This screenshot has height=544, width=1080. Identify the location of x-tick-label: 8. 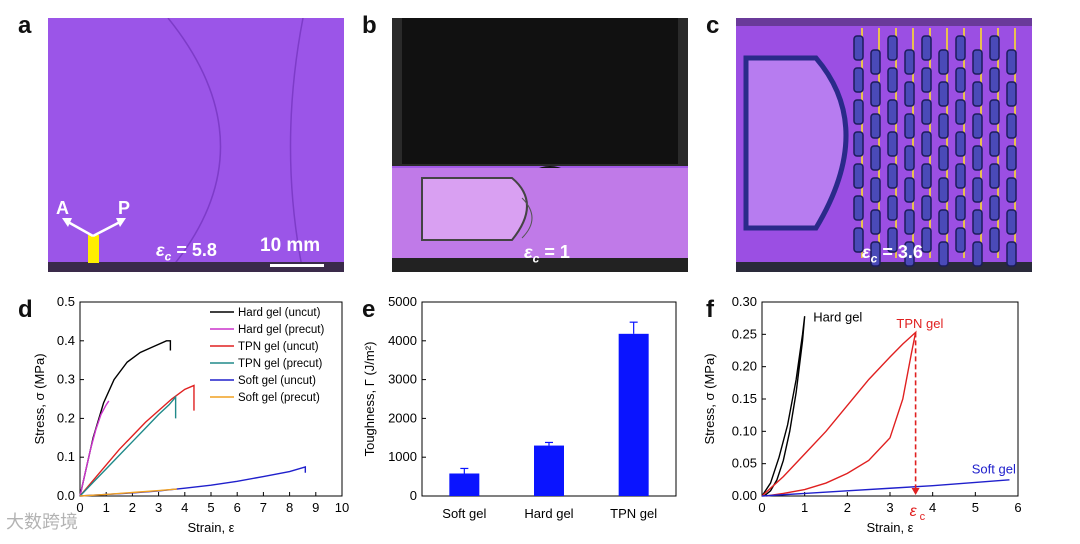
(289, 507).